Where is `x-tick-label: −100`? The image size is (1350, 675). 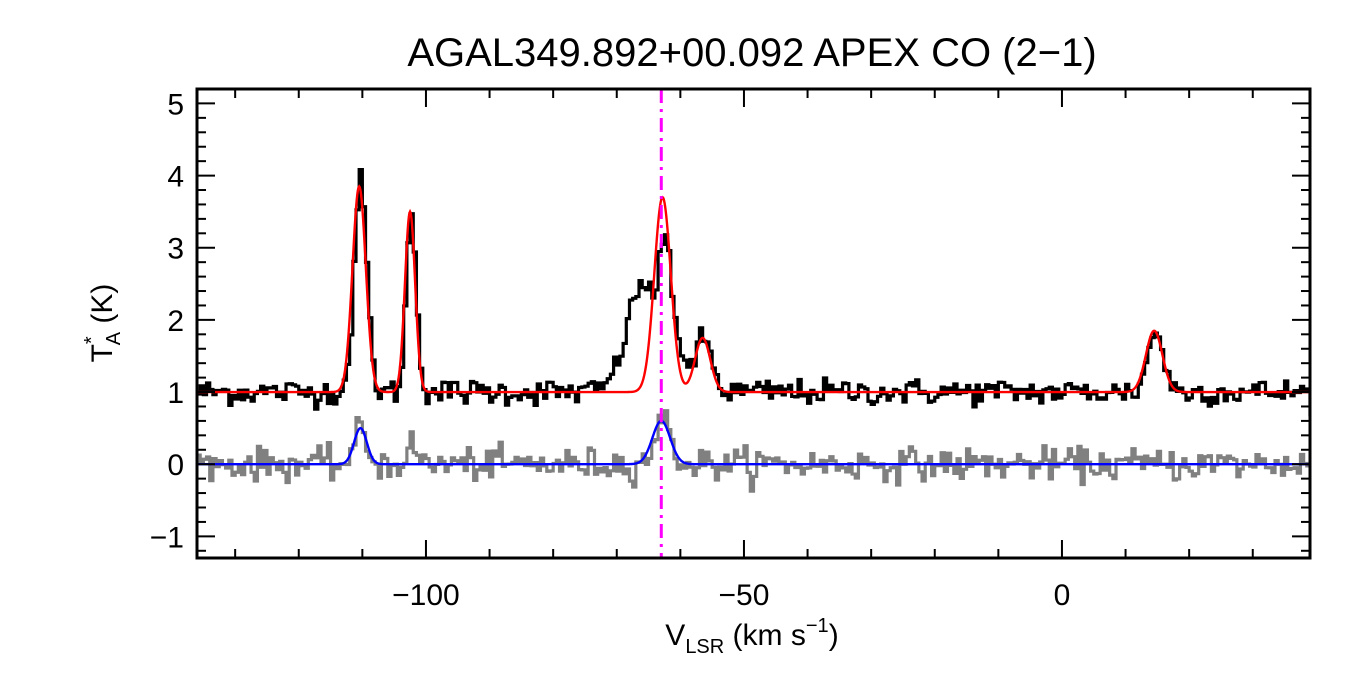 x-tick-label: −100 is located at coordinates (426, 595).